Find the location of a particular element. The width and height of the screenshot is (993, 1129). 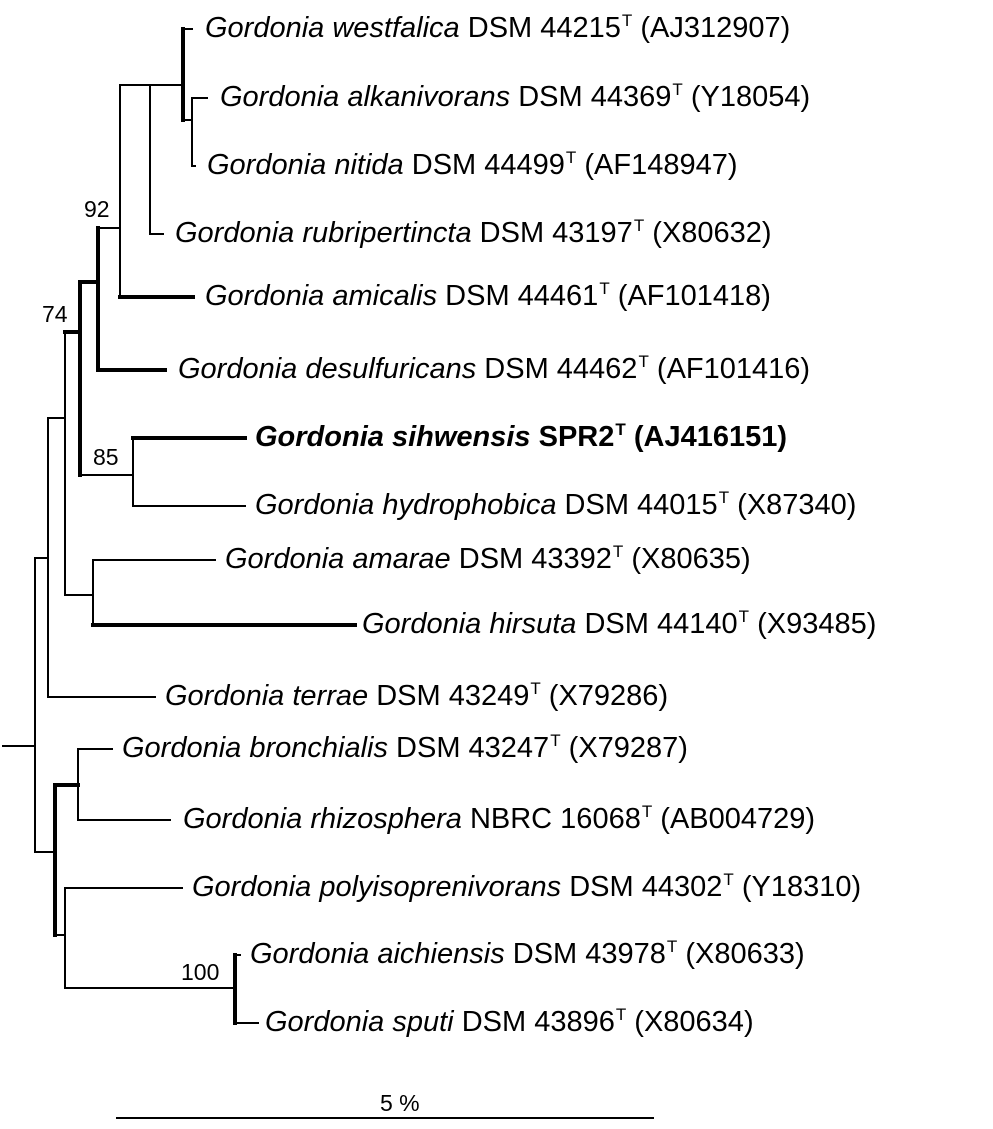

taxon-label: Gordonia bronchialis DSM 43247T (X79287) is located at coordinates (405, 747).